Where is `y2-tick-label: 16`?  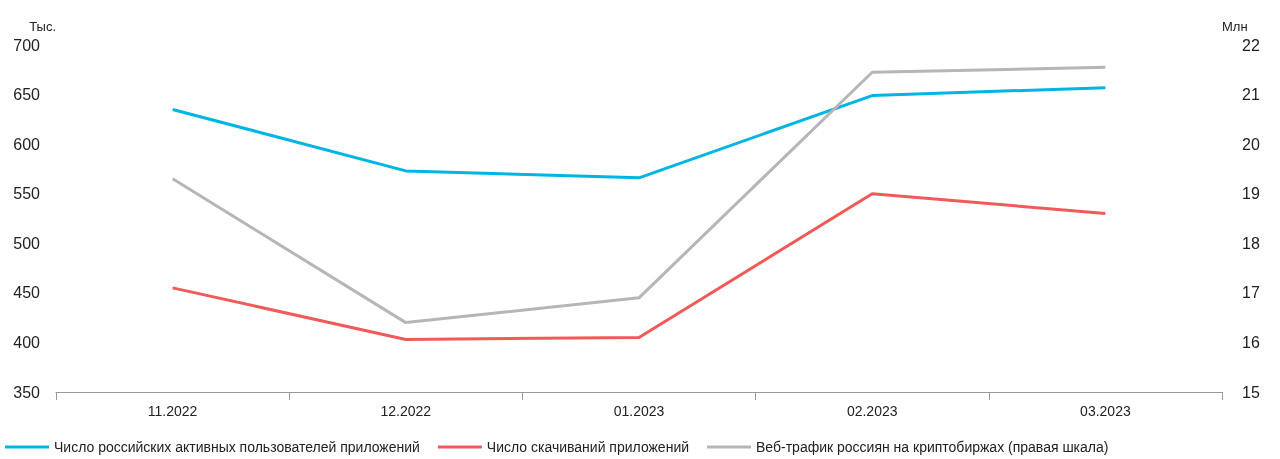 y2-tick-label: 16 is located at coordinates (1251, 342).